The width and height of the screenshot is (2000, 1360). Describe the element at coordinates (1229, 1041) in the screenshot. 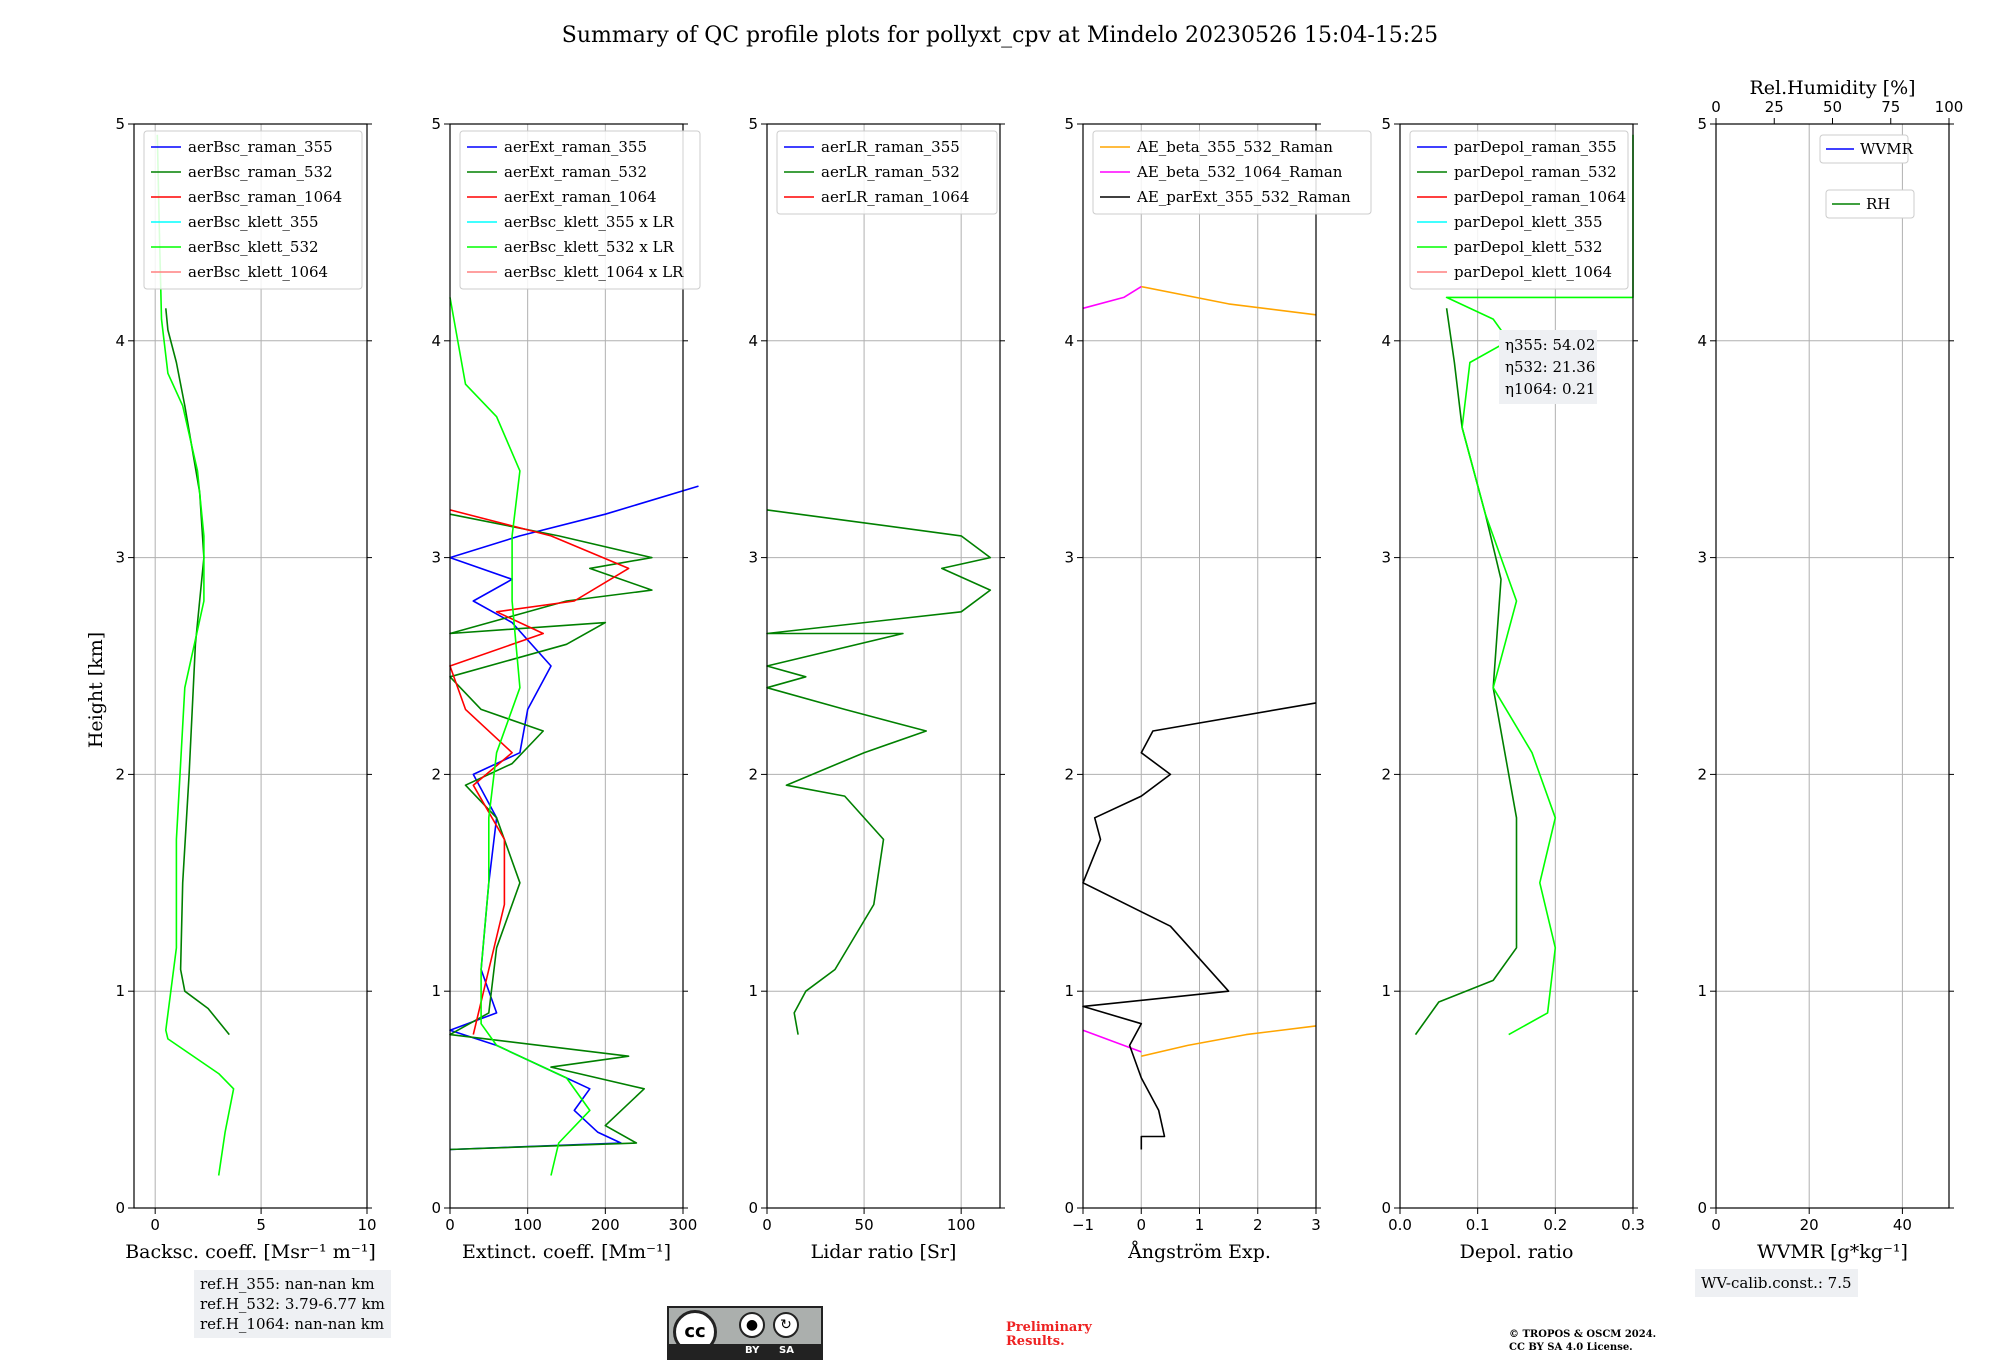

I see `series-line-ae-beta-355-532-raman` at that location.